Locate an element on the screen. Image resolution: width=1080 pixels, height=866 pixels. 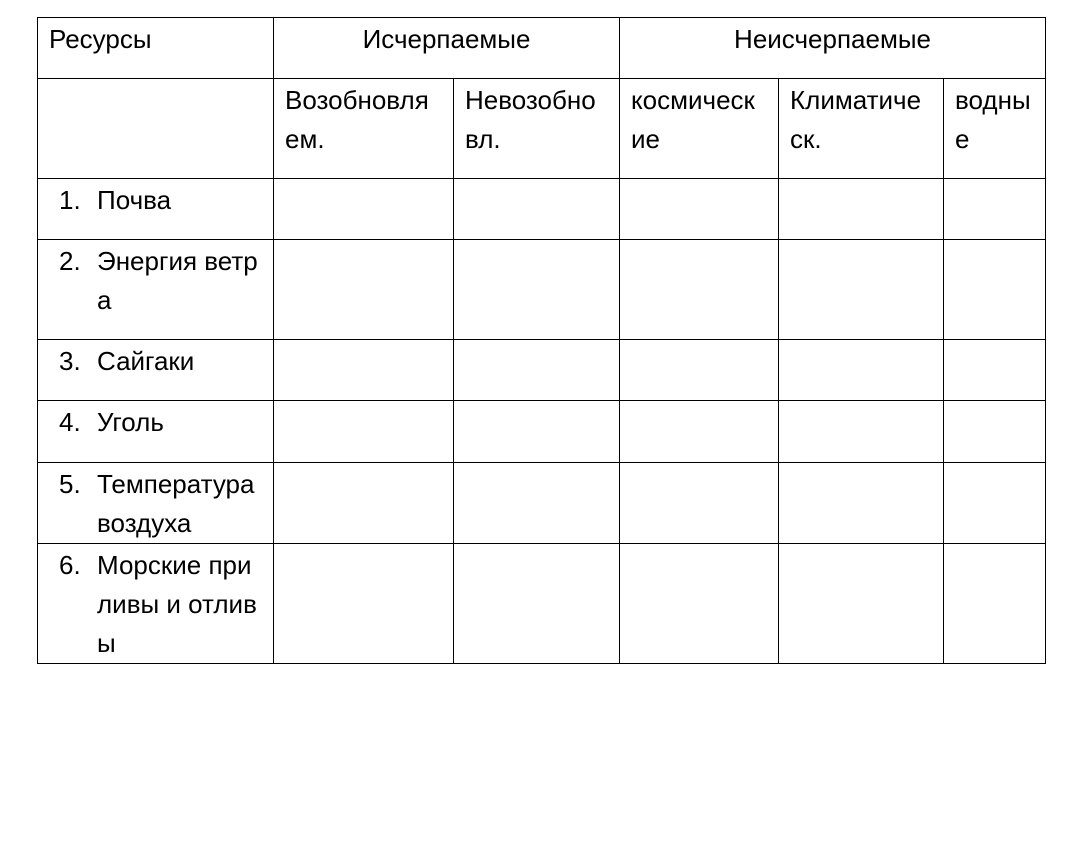
row-text: Почва is located at coordinates (134, 200).